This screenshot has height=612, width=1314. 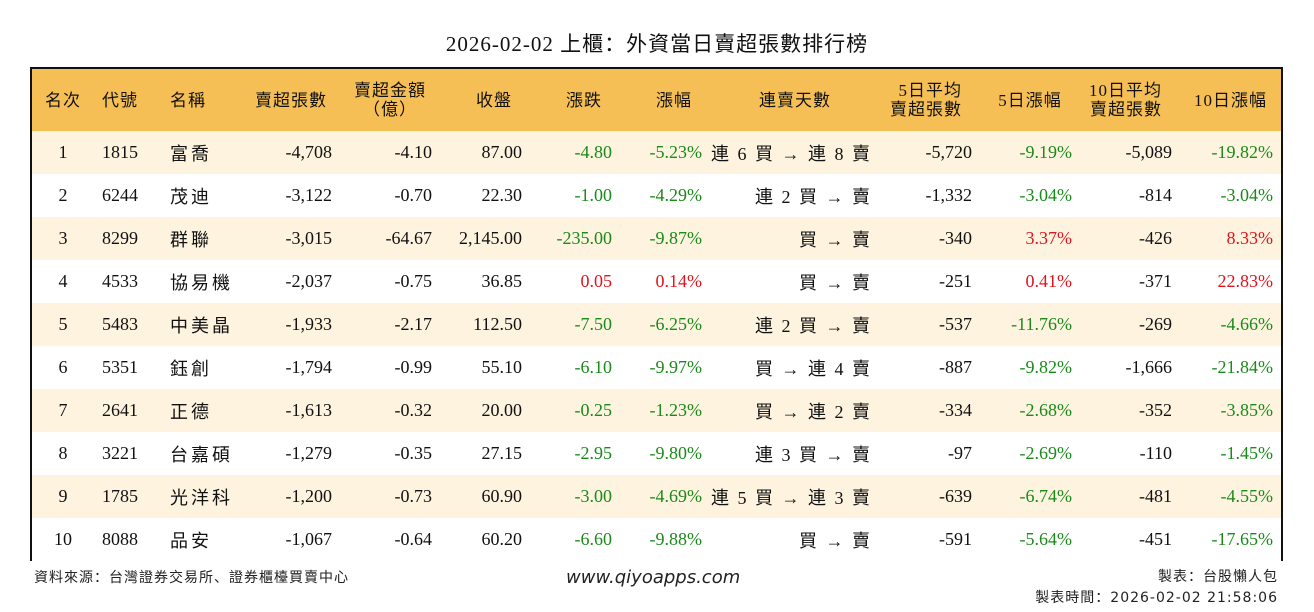 I want to click on header-name: 名稱, so click(x=202, y=100).